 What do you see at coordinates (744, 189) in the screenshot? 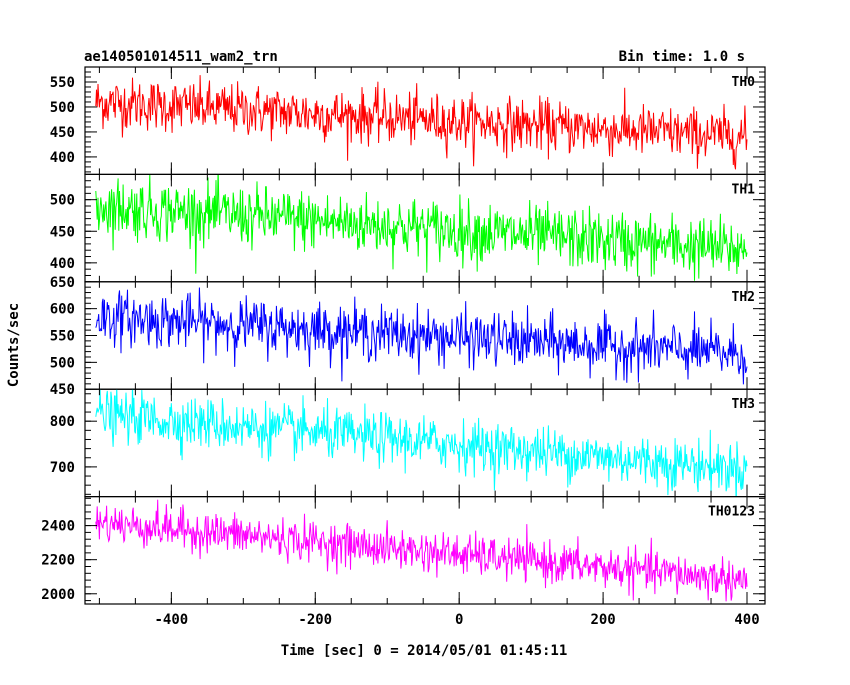
I see `panel-label-th1: TH1` at bounding box center [744, 189].